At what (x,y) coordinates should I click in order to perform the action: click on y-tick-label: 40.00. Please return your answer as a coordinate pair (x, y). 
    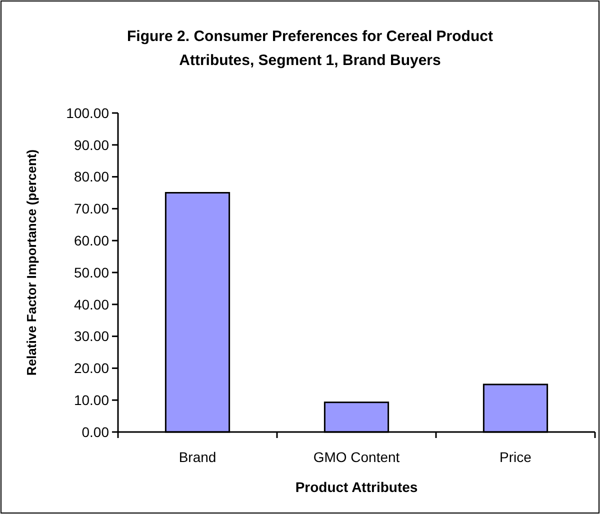
    Looking at the image, I should click on (92, 304).